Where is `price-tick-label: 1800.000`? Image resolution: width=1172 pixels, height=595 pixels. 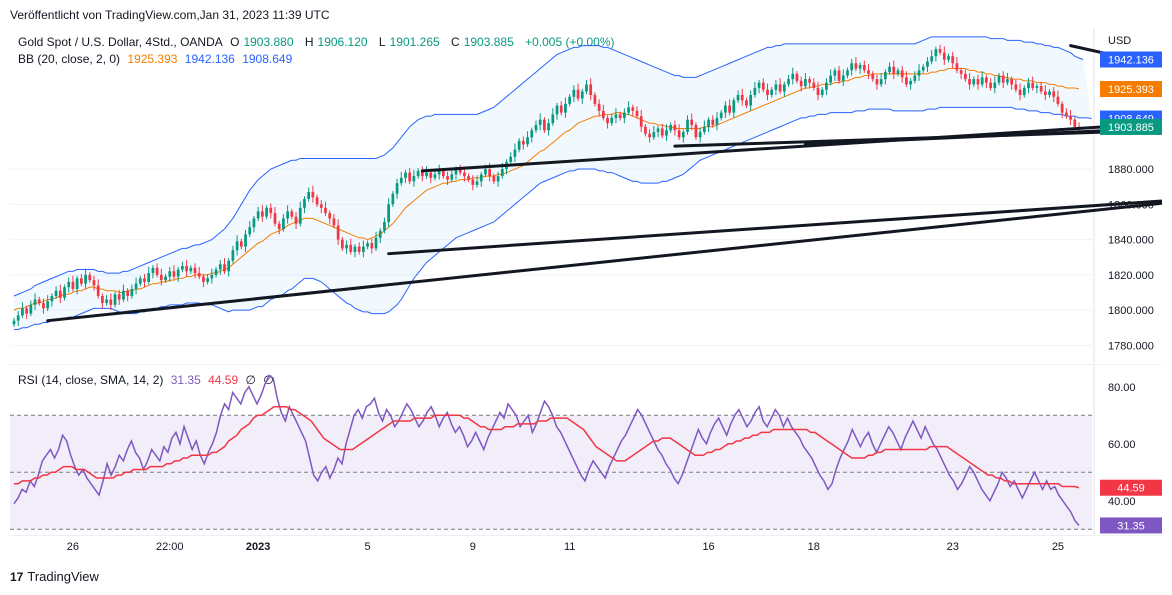 price-tick-label: 1800.000 is located at coordinates (1131, 311).